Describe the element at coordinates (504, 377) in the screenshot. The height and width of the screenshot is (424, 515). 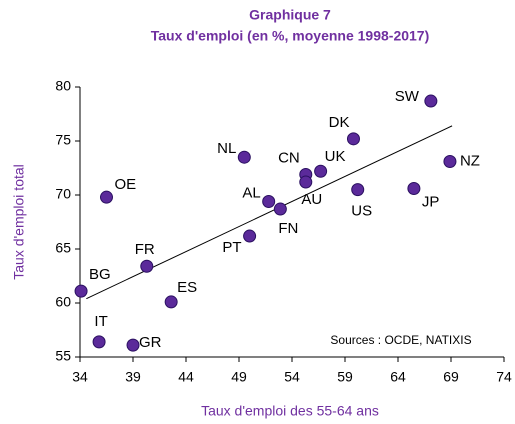
I see `x-tick-label: 74` at that location.